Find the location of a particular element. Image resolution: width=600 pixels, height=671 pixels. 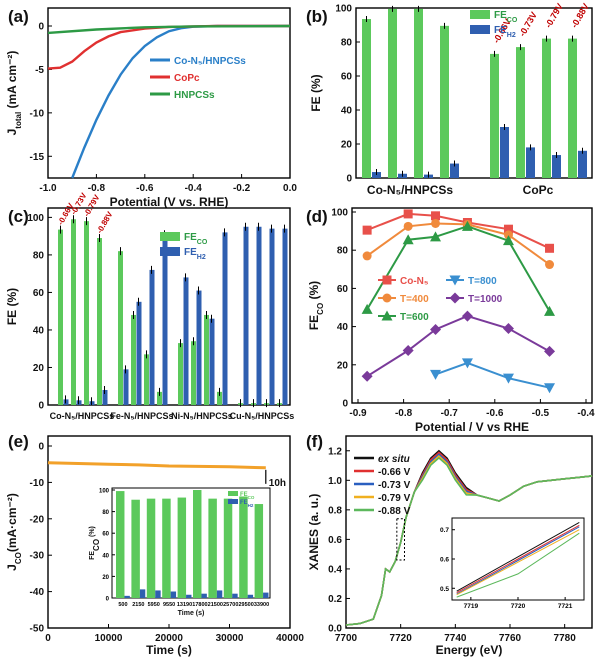

zoom-box is located at coordinates (400, 539).